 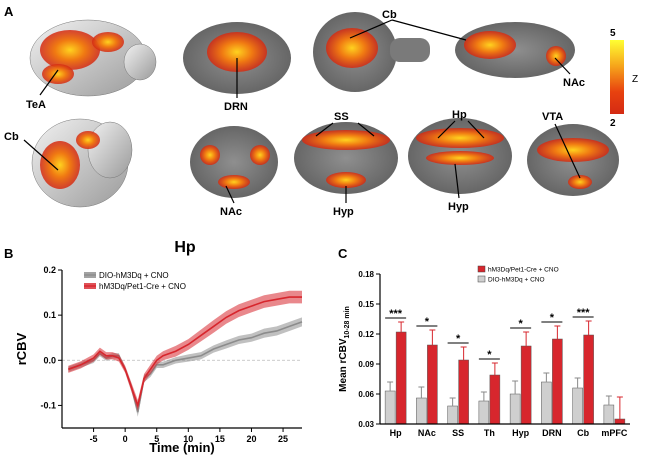 I want to click on legend-label-1: hM3Dq/Pet1-Cre + CNO, so click(x=142, y=286).